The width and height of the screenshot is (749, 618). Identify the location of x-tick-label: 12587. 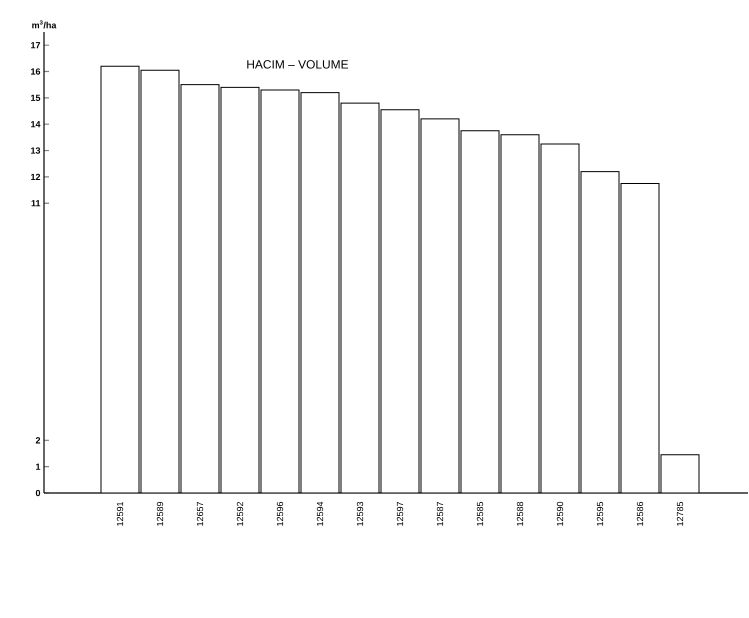
(440, 514).